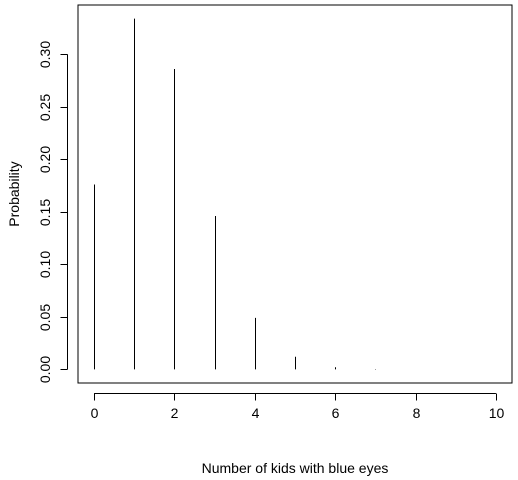 This screenshot has width=518, height=480. I want to click on y-axis: 0.00 0.05 0.10 0.15 0.20 0.25 0.30, so click(52, 212).